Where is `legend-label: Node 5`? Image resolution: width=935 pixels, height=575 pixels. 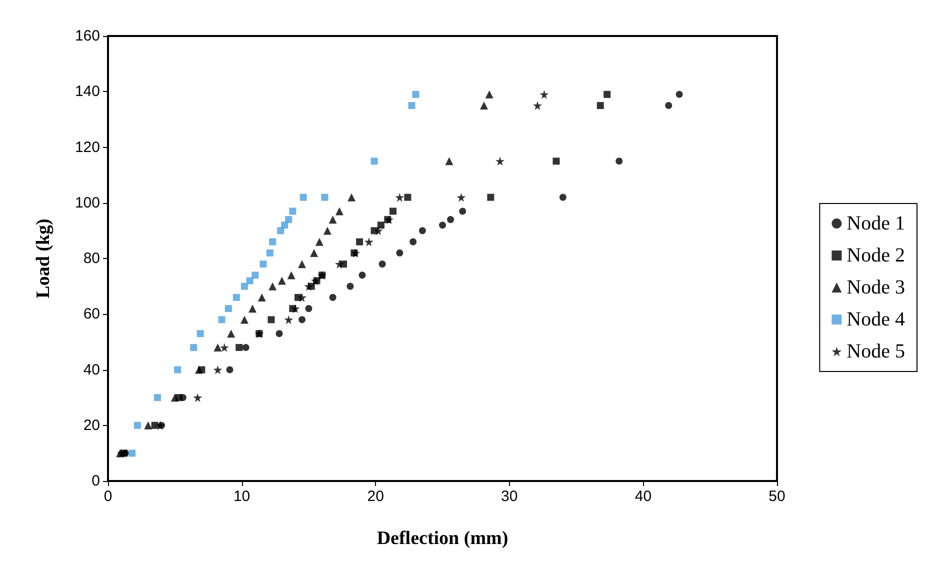
legend-label: Node 5 is located at coordinates (876, 351).